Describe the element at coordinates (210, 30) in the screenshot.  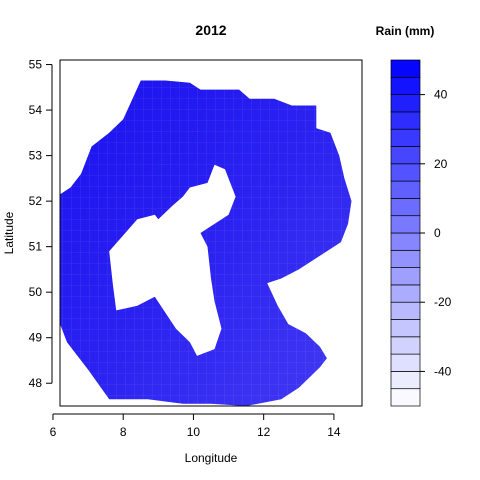
I see `chart-title: 2012` at that location.